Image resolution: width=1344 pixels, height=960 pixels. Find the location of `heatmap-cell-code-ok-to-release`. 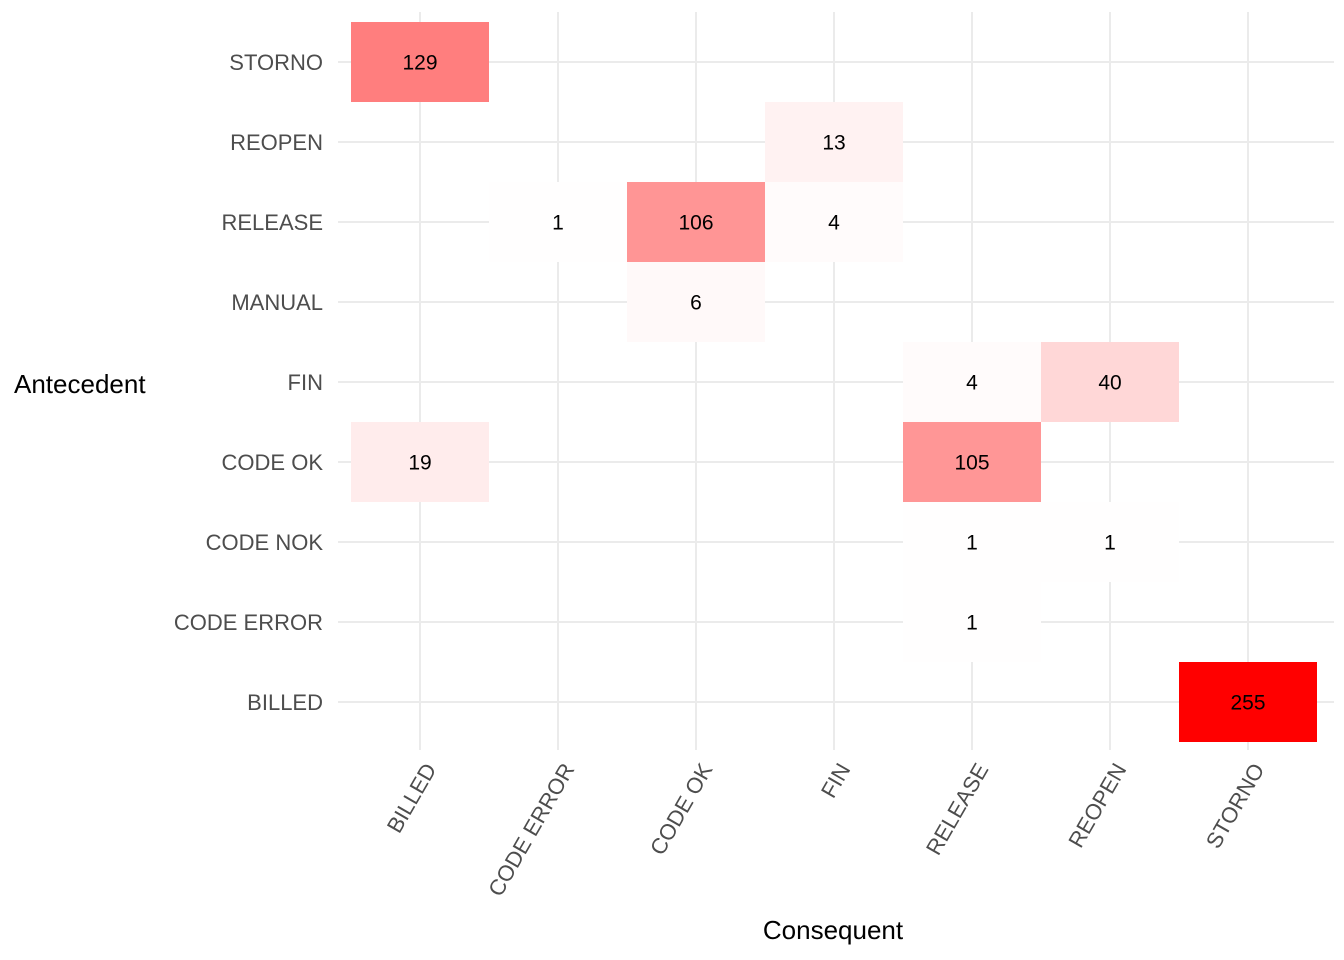

heatmap-cell-code-ok-to-release is located at coordinates (972, 462).